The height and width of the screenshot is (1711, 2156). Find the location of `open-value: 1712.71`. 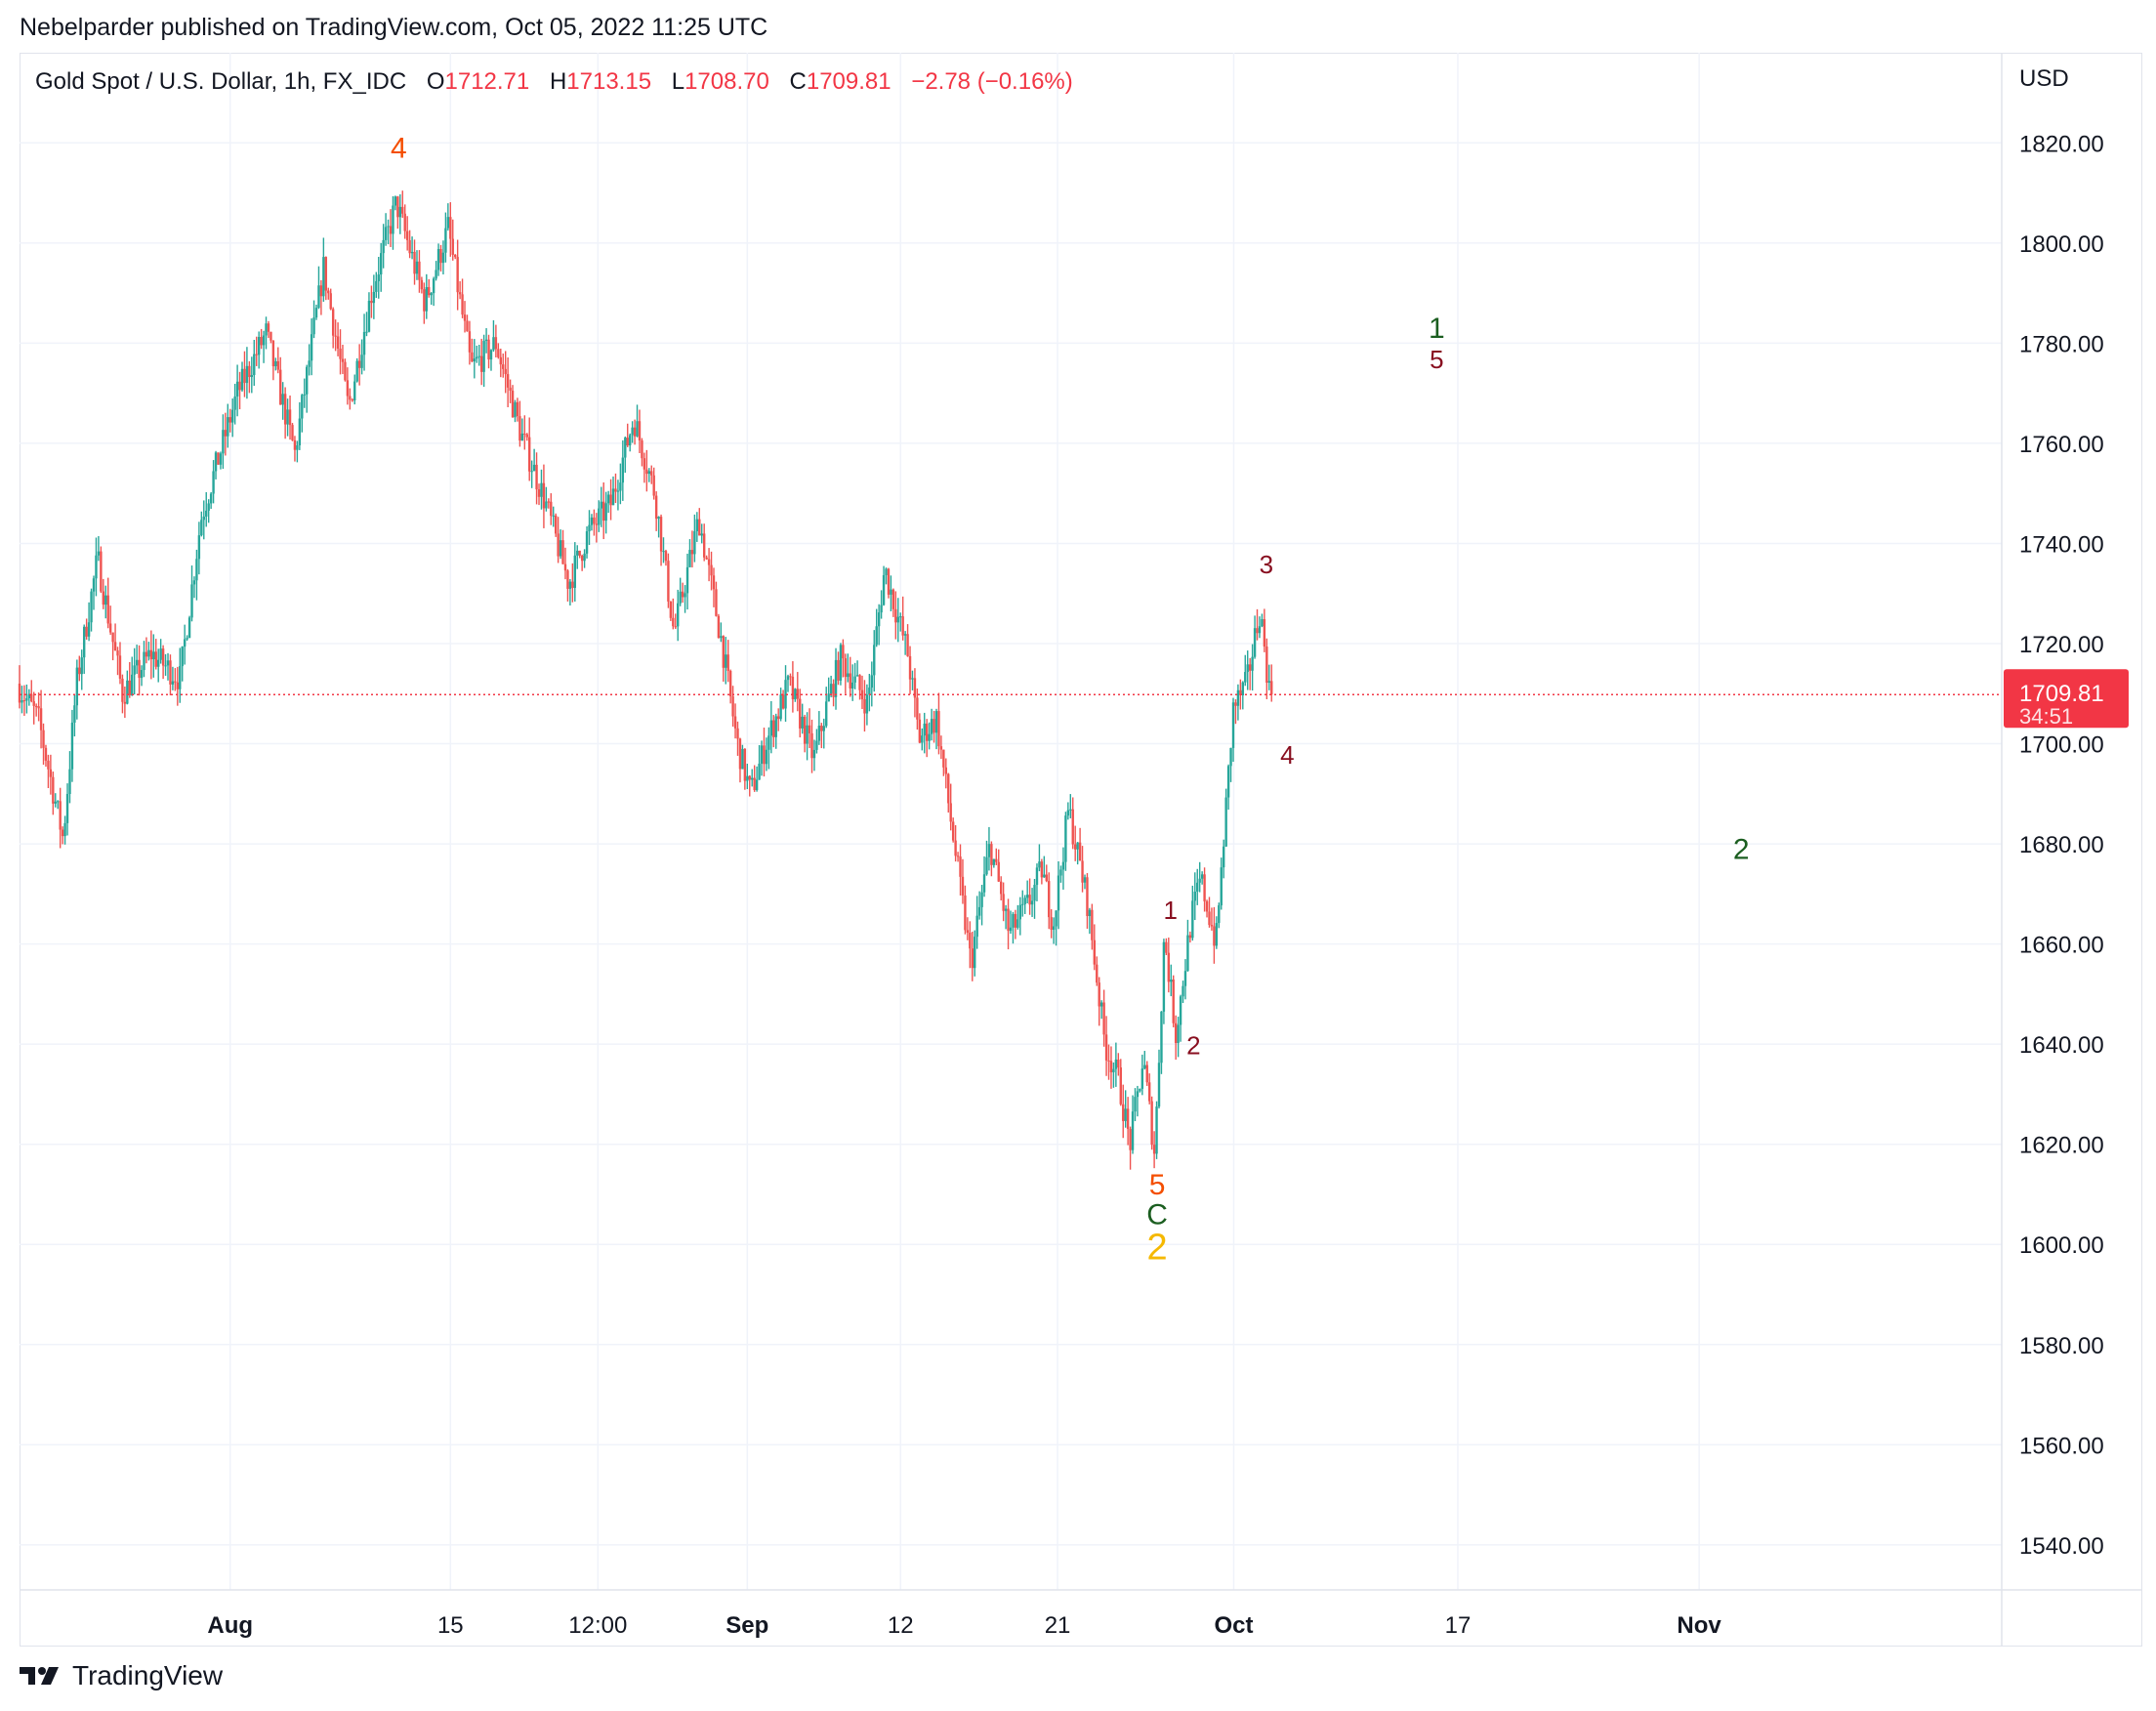

open-value: 1712.71 is located at coordinates (487, 82).